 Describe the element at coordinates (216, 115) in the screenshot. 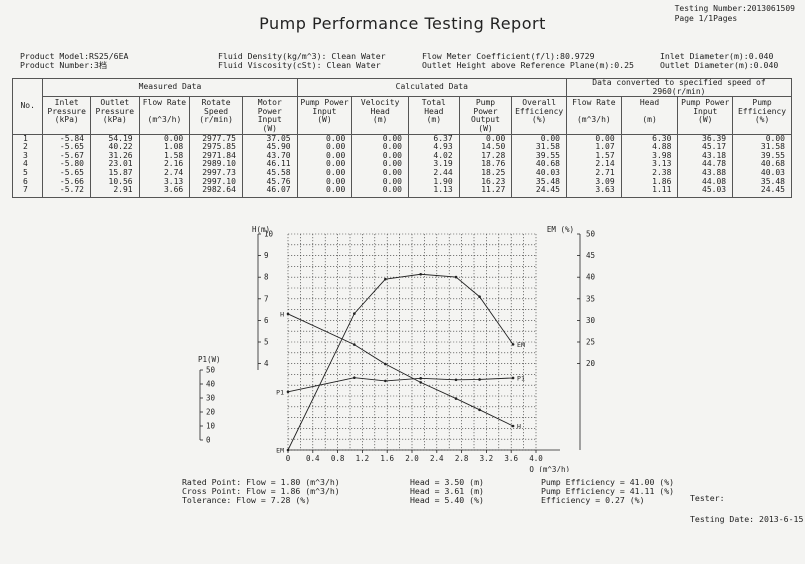

I see `column-header: Rotate Speed (r/min)` at that location.